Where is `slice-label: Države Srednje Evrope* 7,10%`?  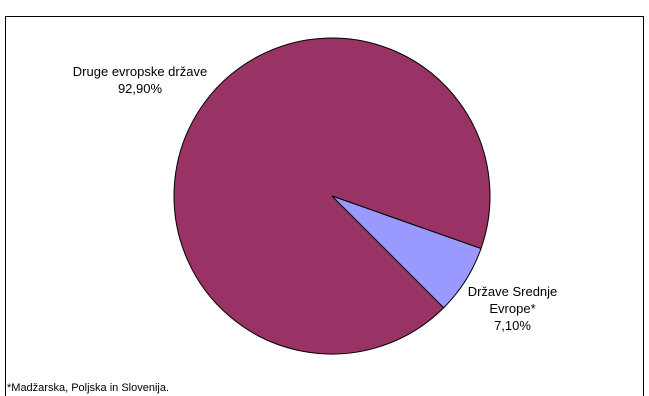
slice-label: Države Srednje Evrope* 7,10% is located at coordinates (512, 308).